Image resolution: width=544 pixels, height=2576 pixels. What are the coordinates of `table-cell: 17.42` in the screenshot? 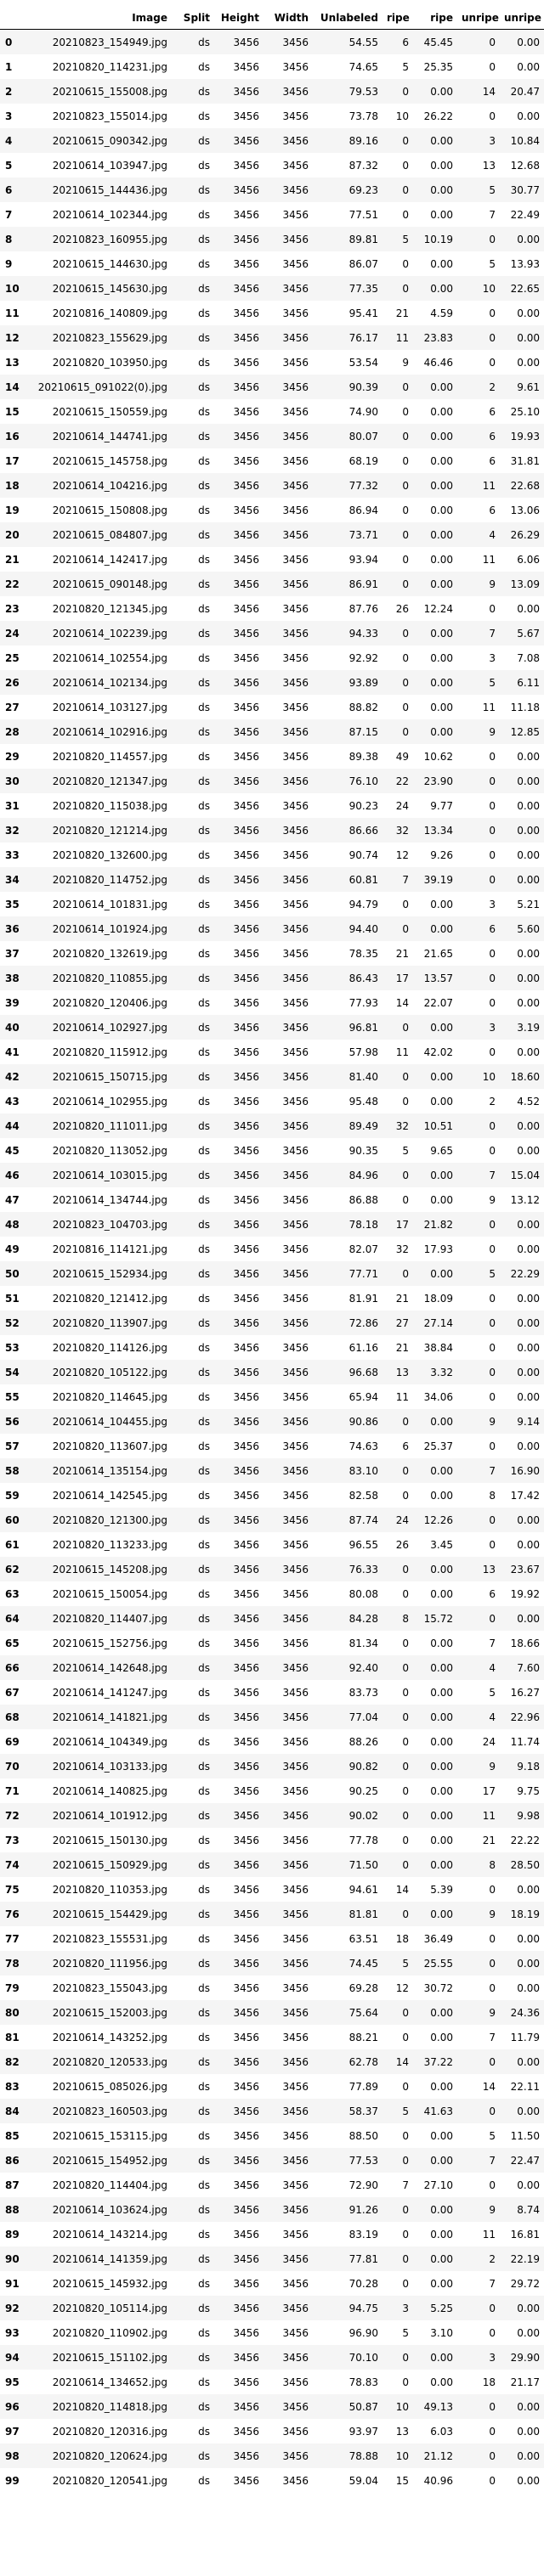 It's located at (525, 1495).